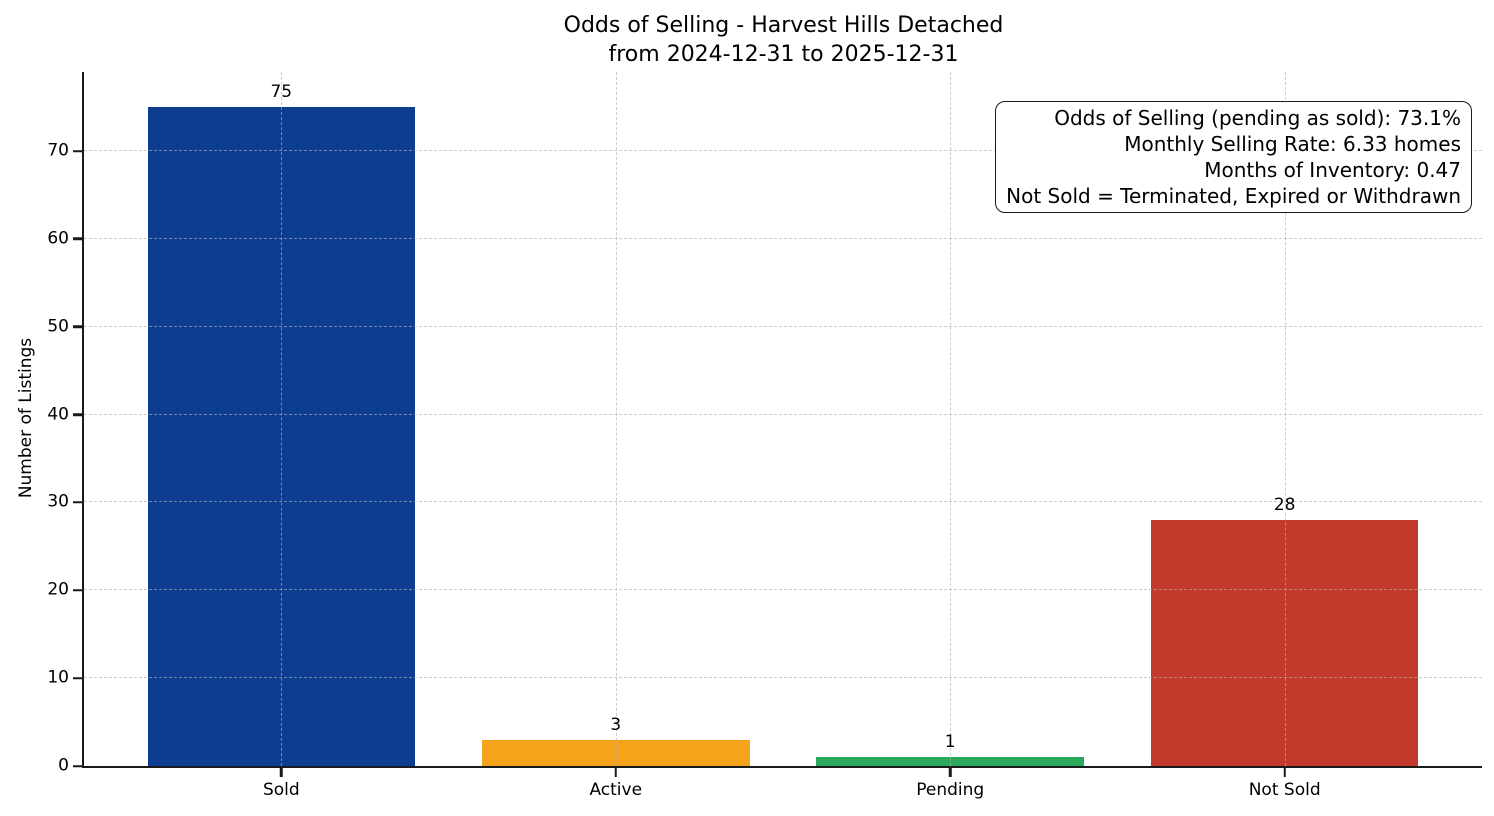  What do you see at coordinates (281, 92) in the screenshot?
I see `bar-value-label-sold: 75` at bounding box center [281, 92].